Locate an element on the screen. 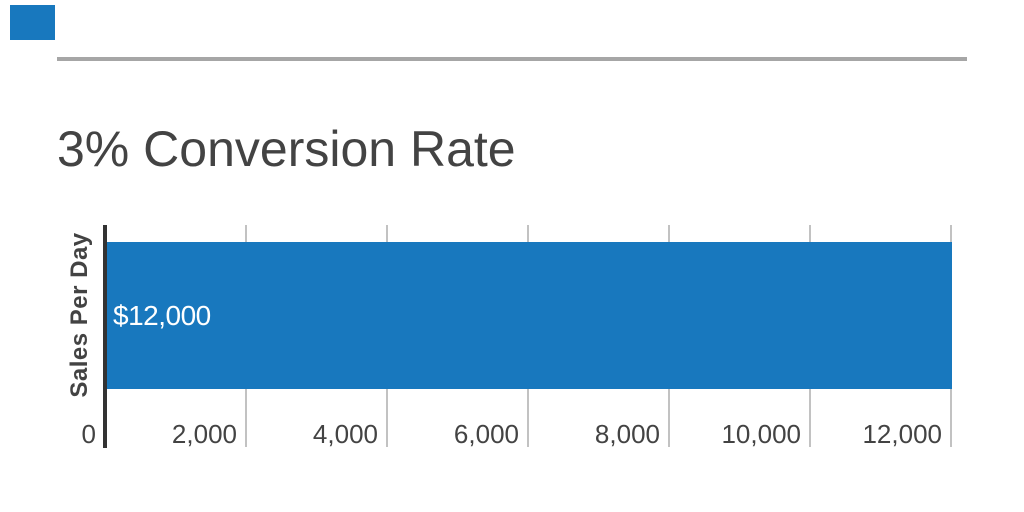  y-axis-line is located at coordinates (105, 336).